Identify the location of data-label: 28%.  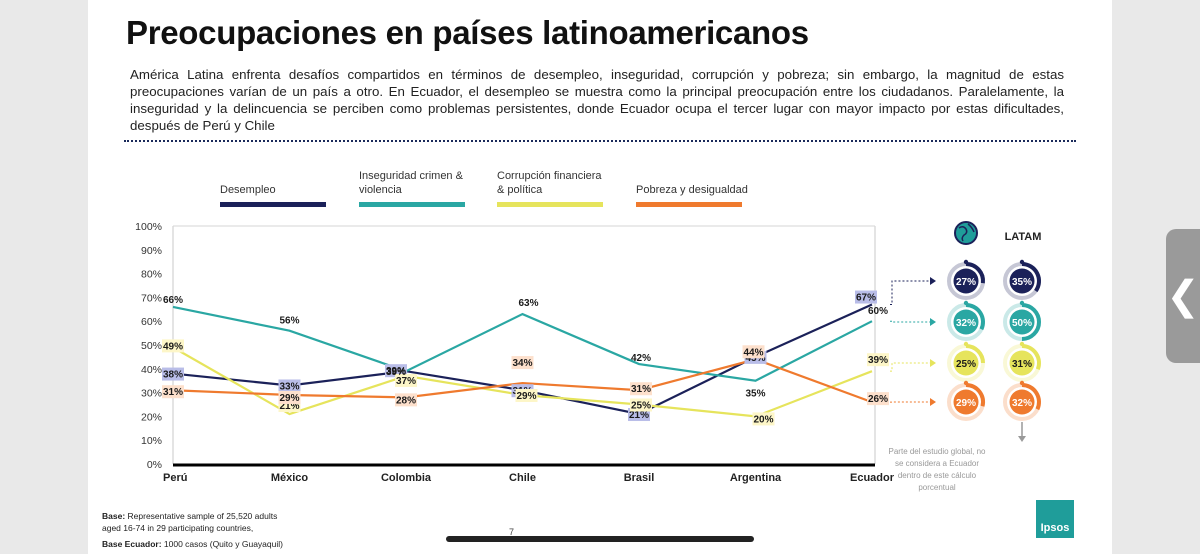
(406, 400).